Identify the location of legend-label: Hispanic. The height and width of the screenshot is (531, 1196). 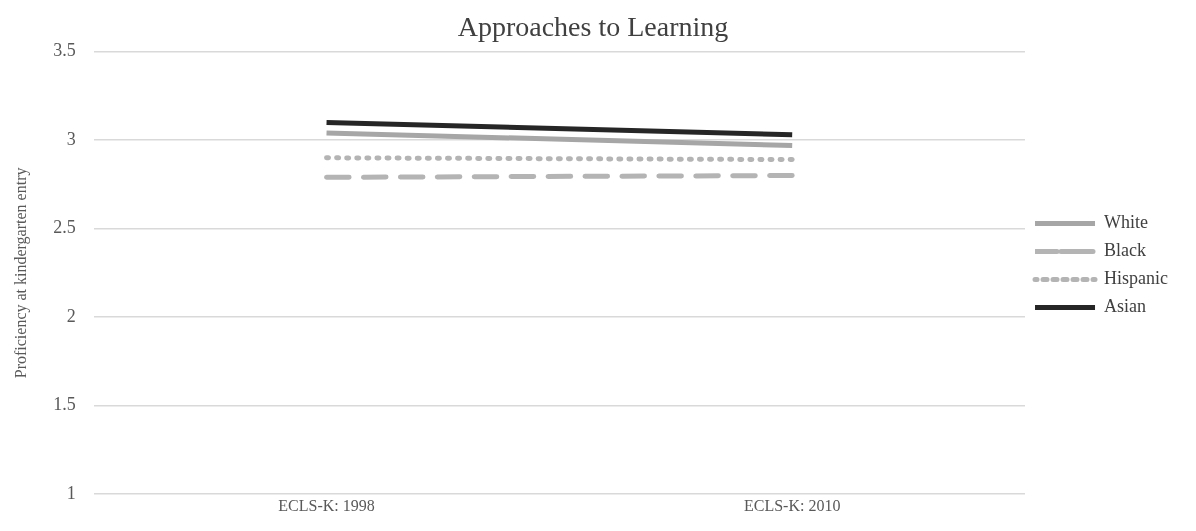
(1136, 278).